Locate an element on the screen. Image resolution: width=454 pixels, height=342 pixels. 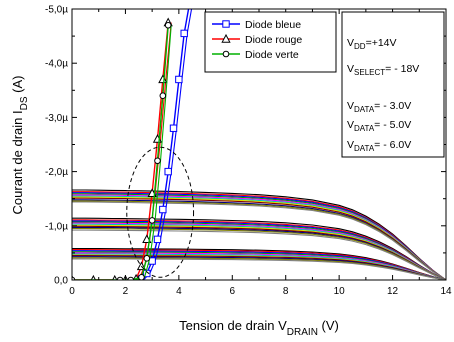
legend-label: Diode verte is located at coordinates (272, 55).